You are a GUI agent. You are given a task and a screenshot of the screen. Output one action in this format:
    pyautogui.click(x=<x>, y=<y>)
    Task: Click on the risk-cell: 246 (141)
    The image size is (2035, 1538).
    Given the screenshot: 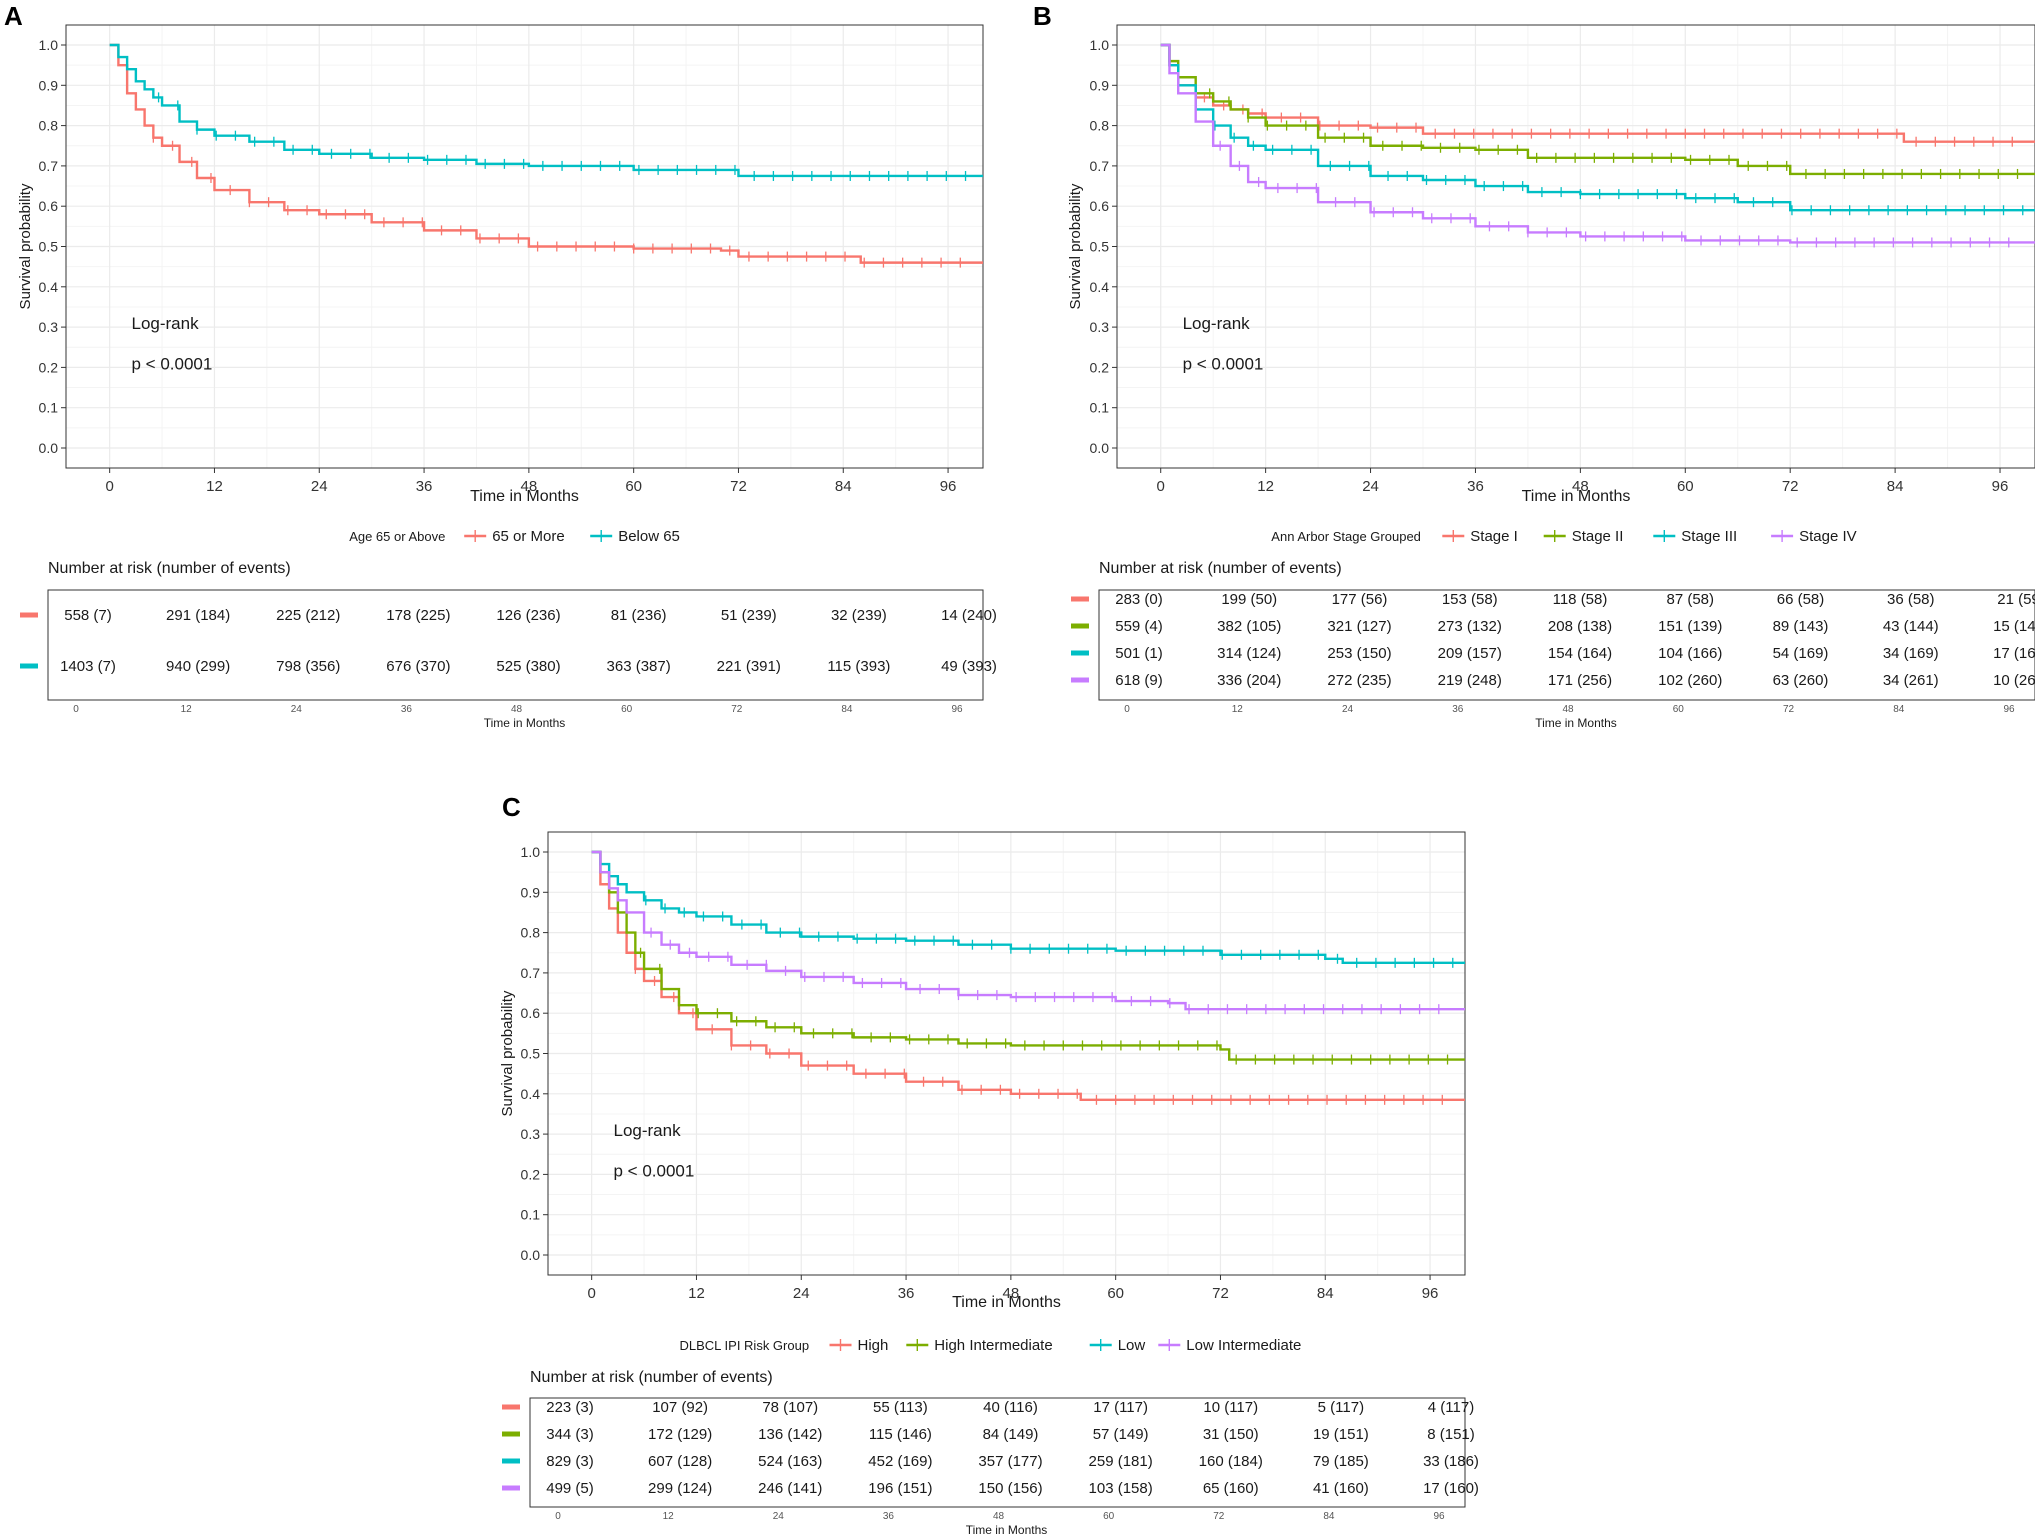 What is the action you would take?
    pyautogui.click(x=790, y=1488)
    